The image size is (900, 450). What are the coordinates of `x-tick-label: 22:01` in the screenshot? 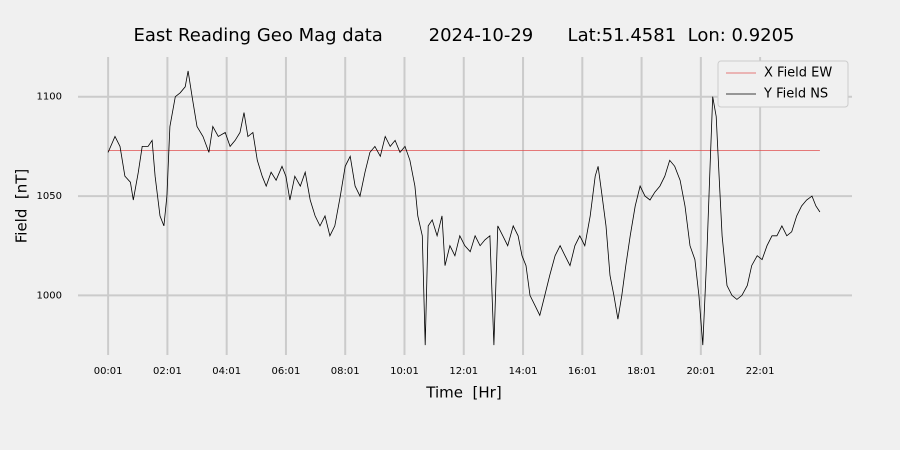 It's located at (760, 371).